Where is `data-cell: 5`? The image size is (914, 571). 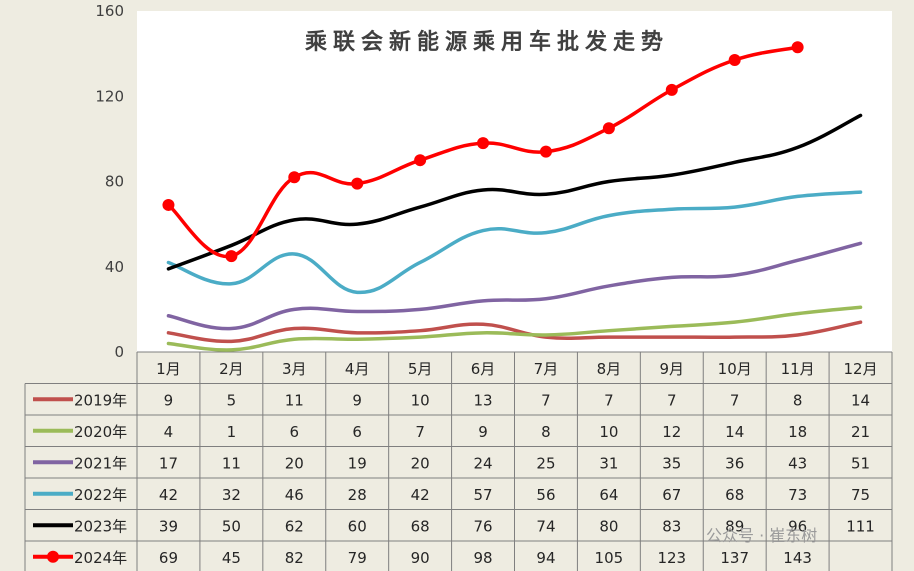
data-cell: 5 is located at coordinates (232, 400).